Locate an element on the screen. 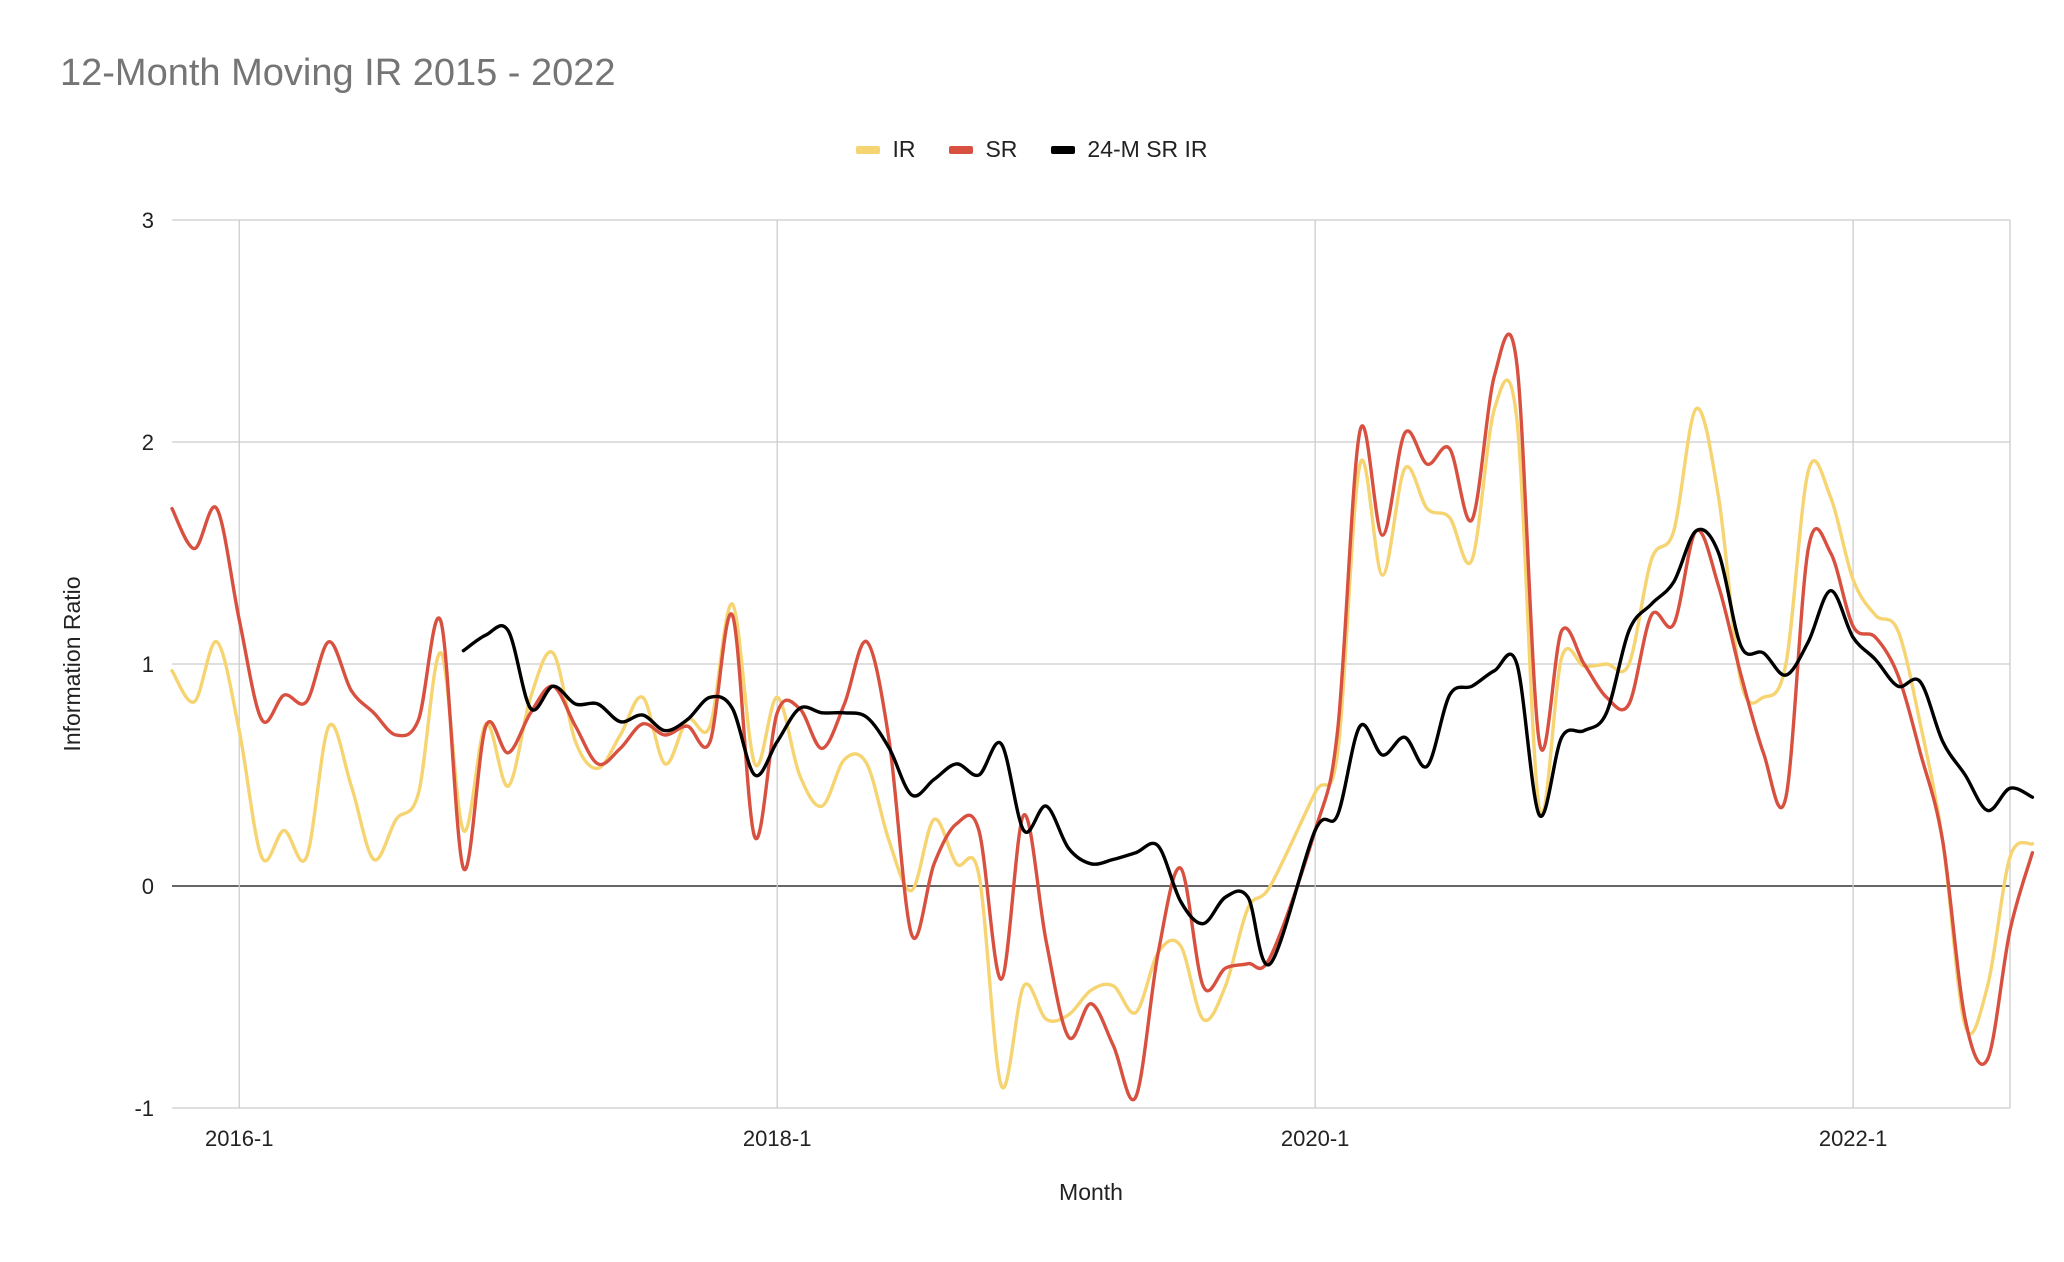 This screenshot has width=2064, height=1262. legend-label: SR is located at coordinates (1001, 149).